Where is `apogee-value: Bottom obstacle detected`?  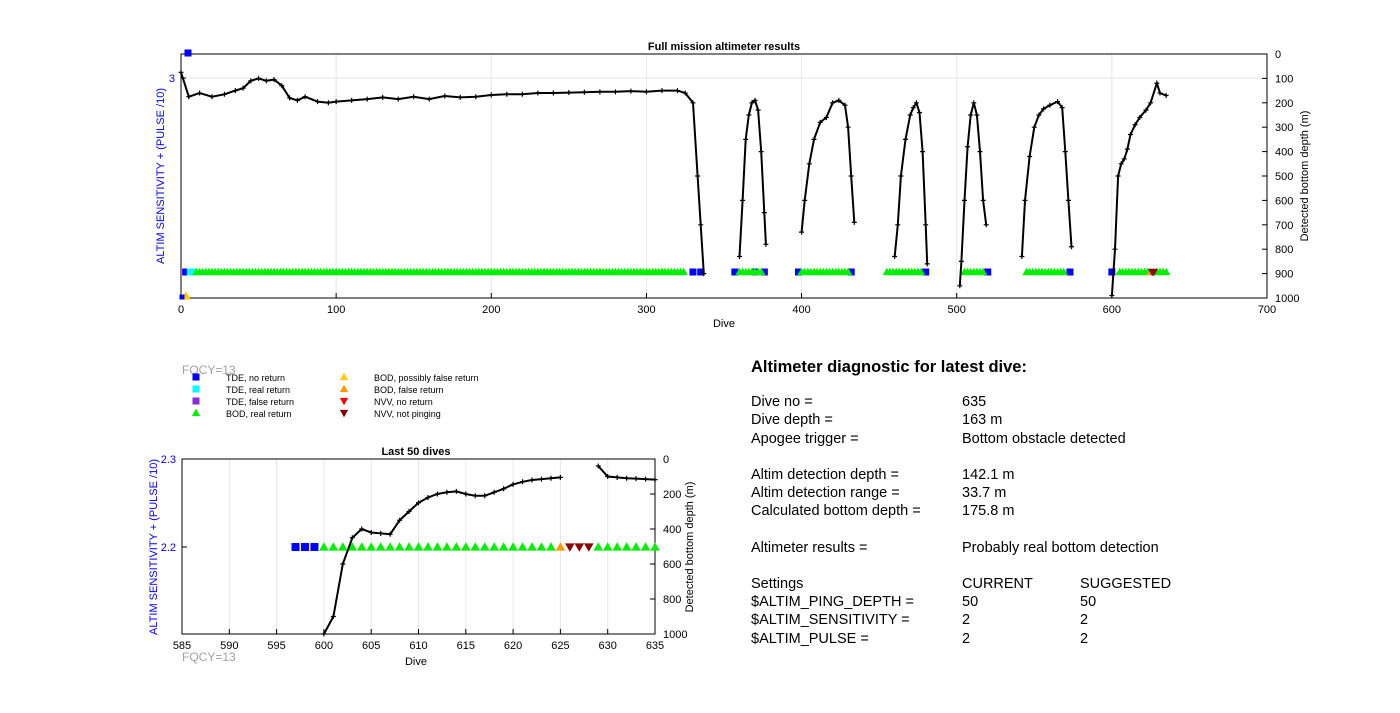
apogee-value: Bottom obstacle detected is located at coordinates (1044, 438).